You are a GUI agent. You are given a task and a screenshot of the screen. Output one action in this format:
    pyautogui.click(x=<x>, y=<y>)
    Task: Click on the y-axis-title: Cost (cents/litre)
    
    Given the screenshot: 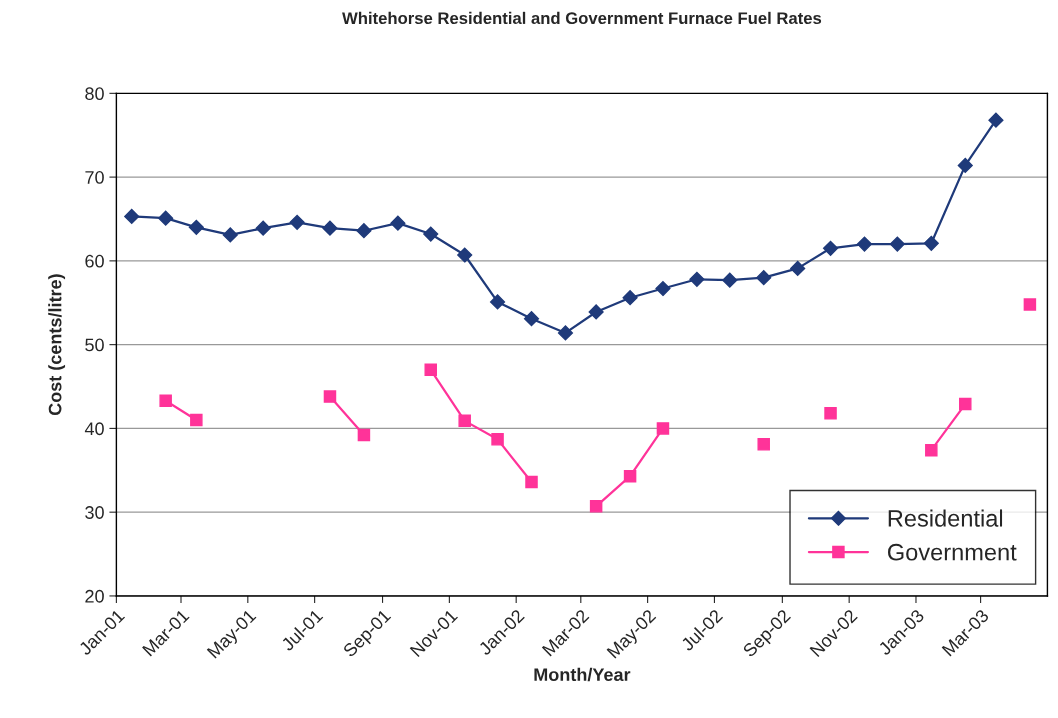 What is the action you would take?
    pyautogui.click(x=57, y=345)
    